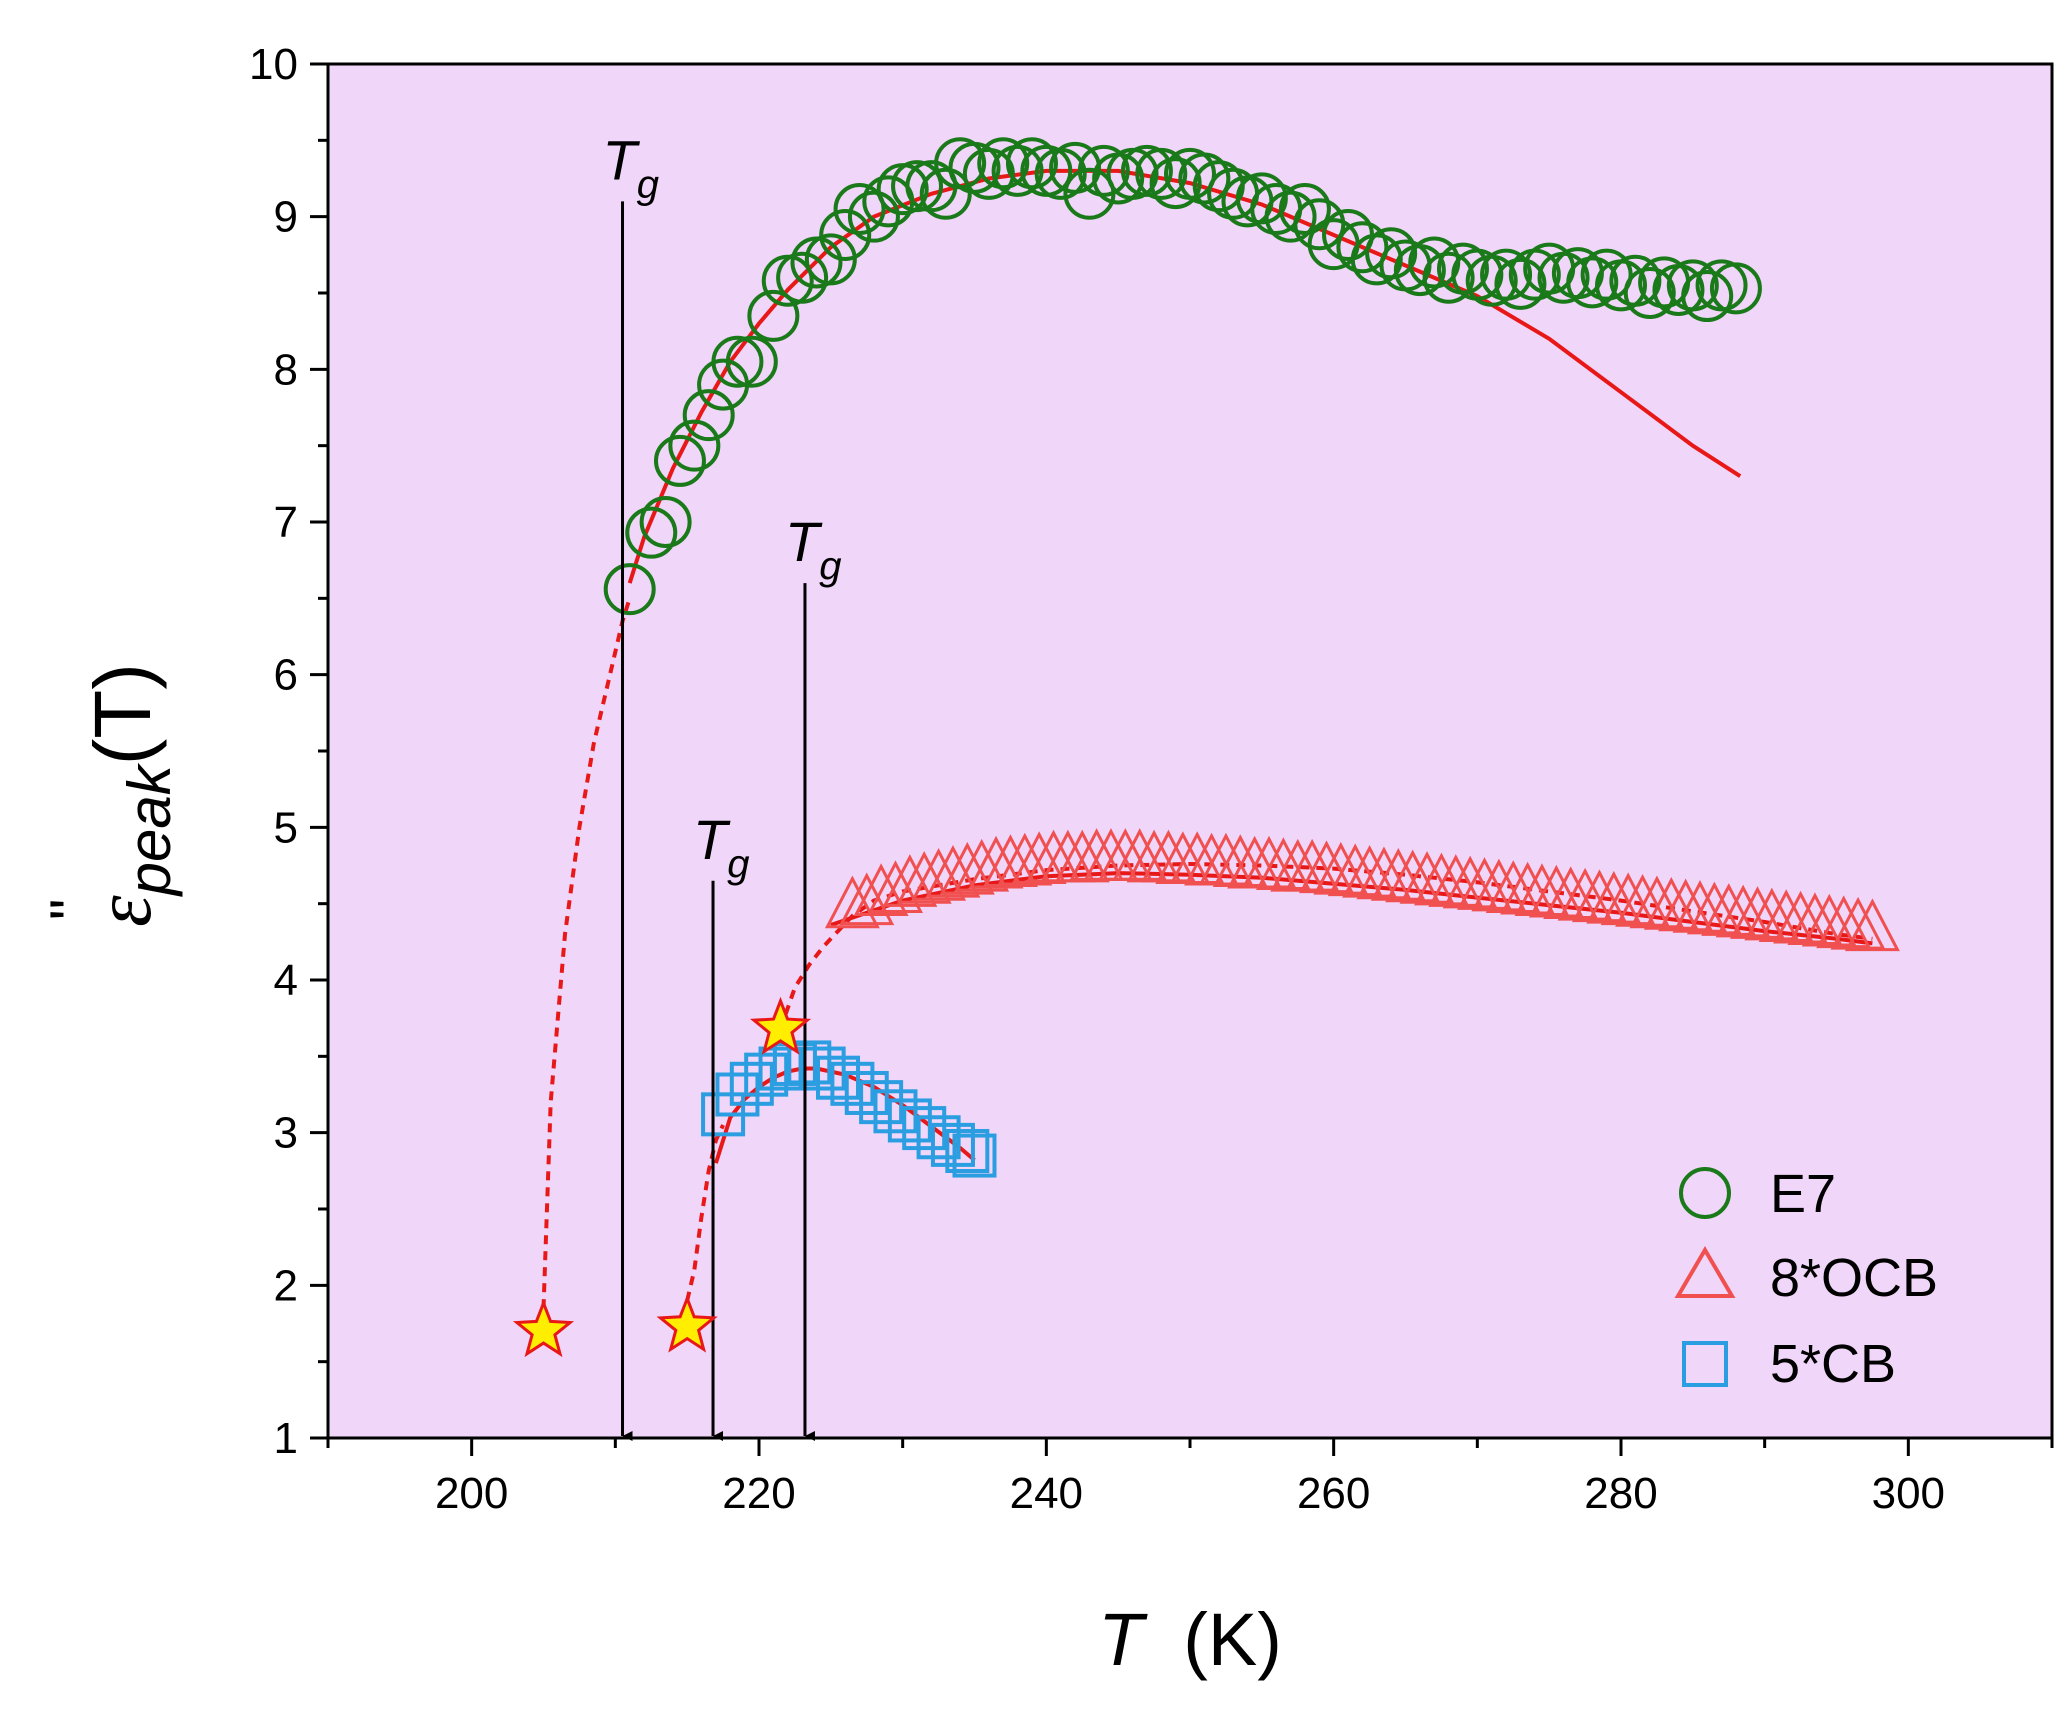  What do you see at coordinates (1184, 376) in the screenshot?
I see `fit-solid-e7` at bounding box center [1184, 376].